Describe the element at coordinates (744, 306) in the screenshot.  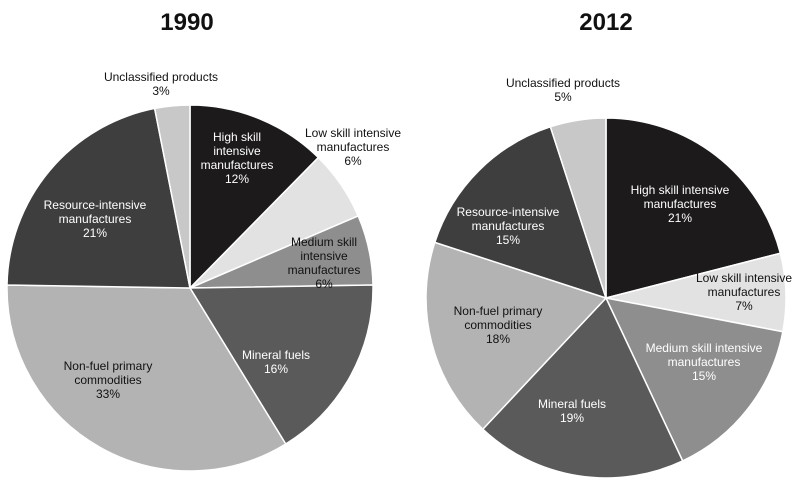
I see `pie-value-label: 7%` at that location.